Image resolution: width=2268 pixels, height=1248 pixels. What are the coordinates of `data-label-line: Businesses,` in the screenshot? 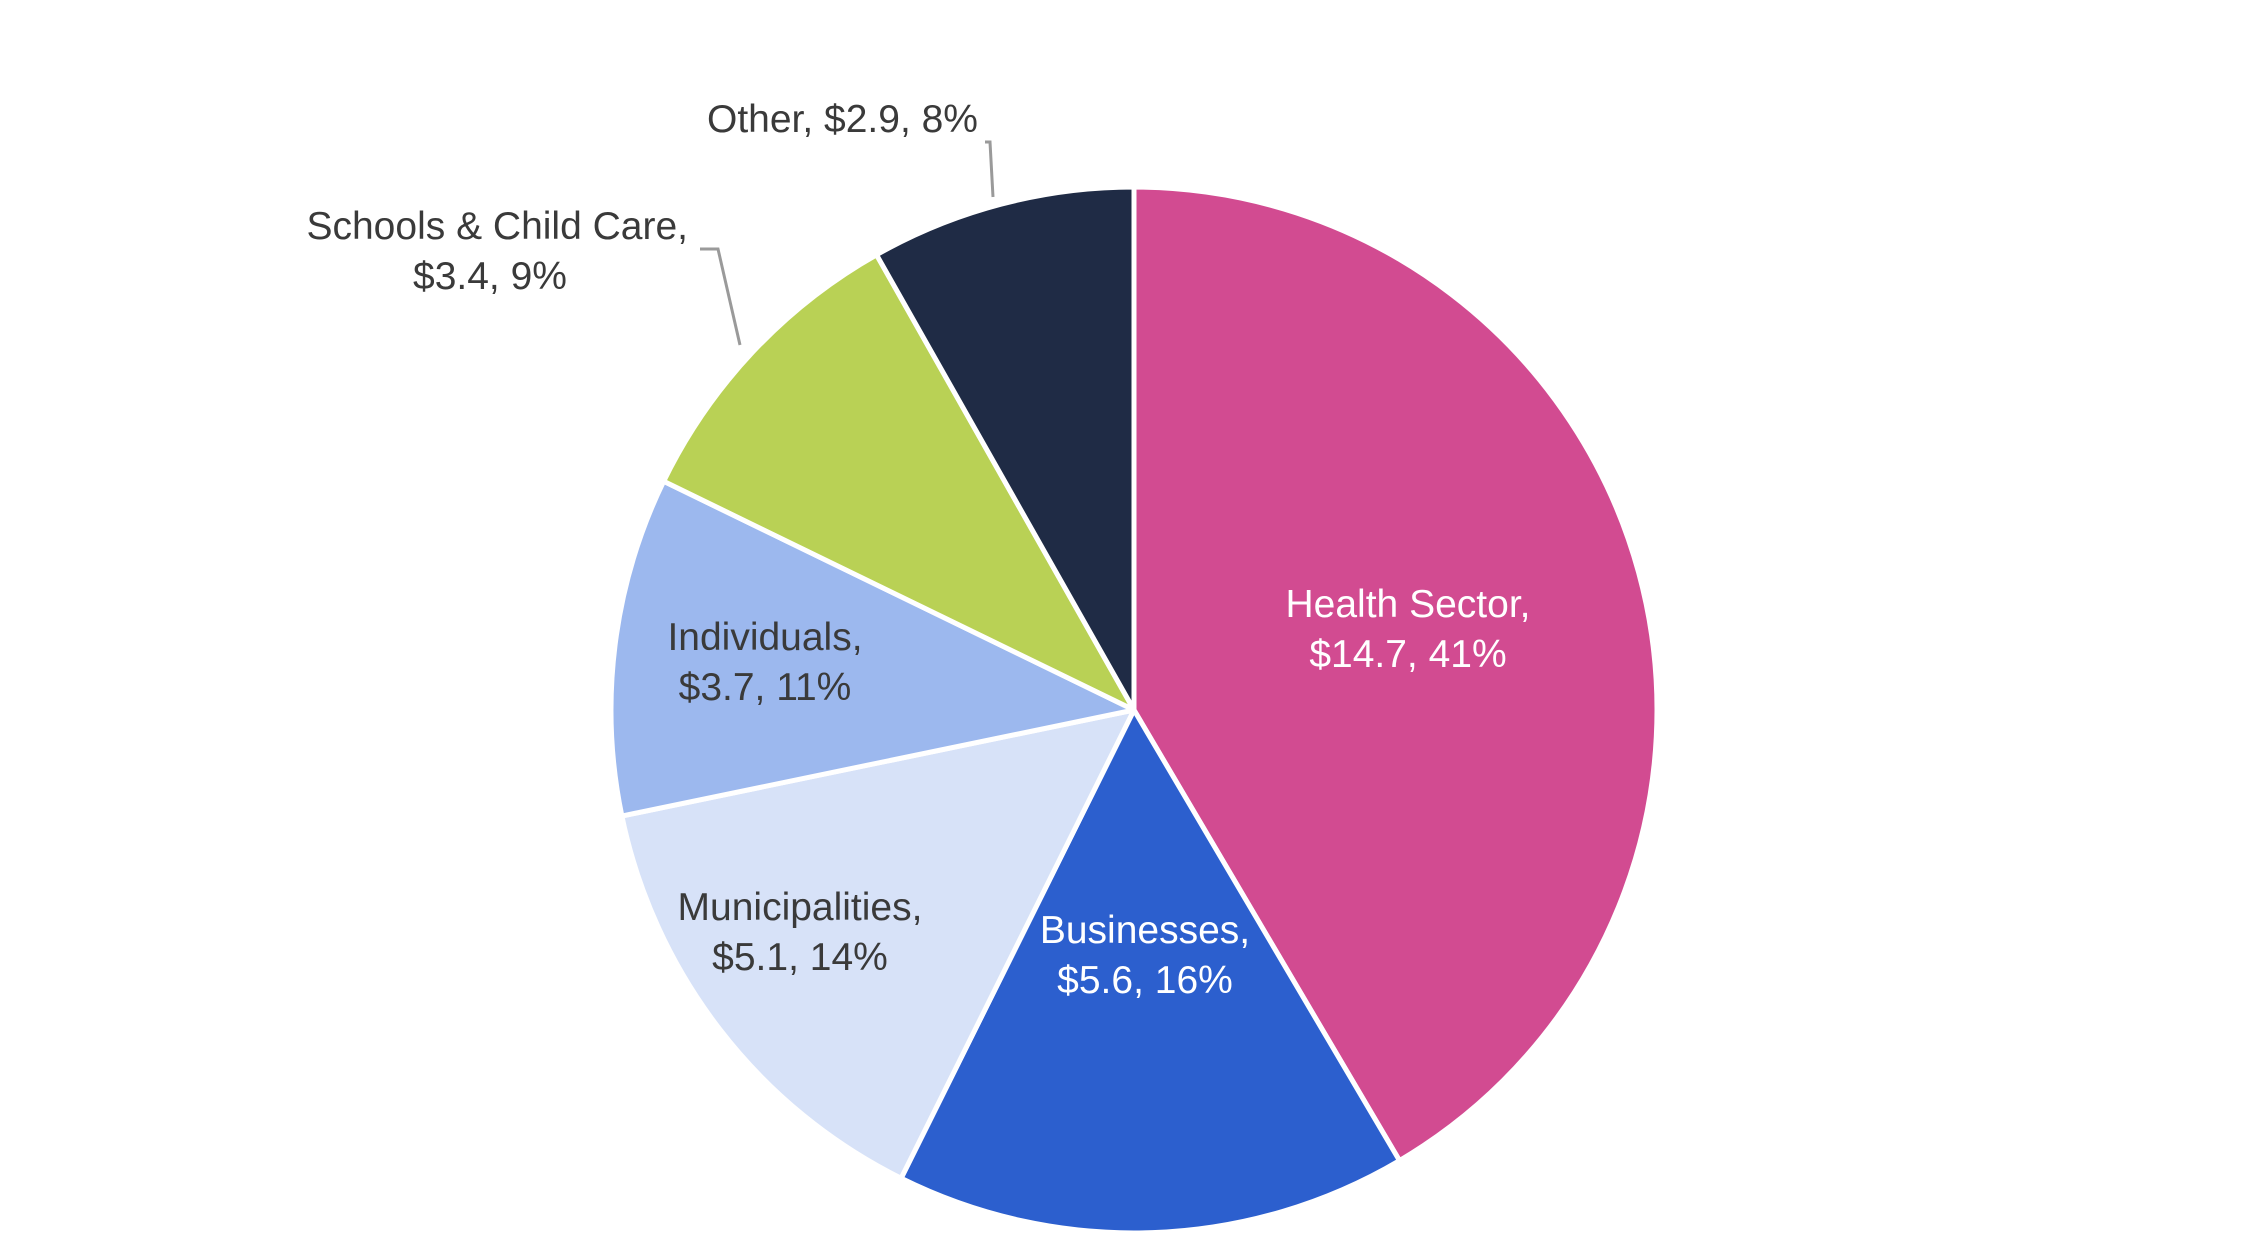 It's located at (1145, 930).